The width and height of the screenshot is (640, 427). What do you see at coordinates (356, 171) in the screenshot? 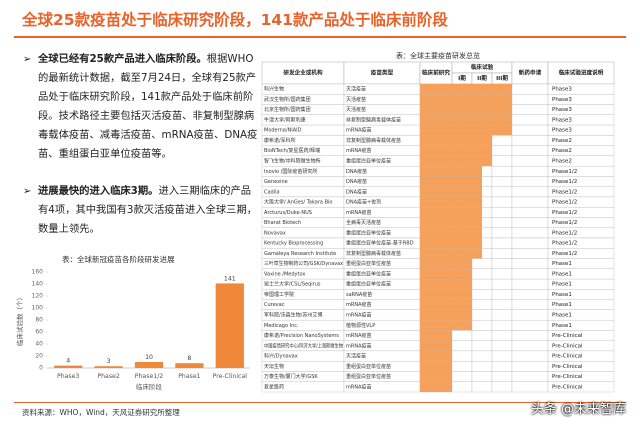
I see `vaccine-type: DNA疫苗` at bounding box center [356, 171].